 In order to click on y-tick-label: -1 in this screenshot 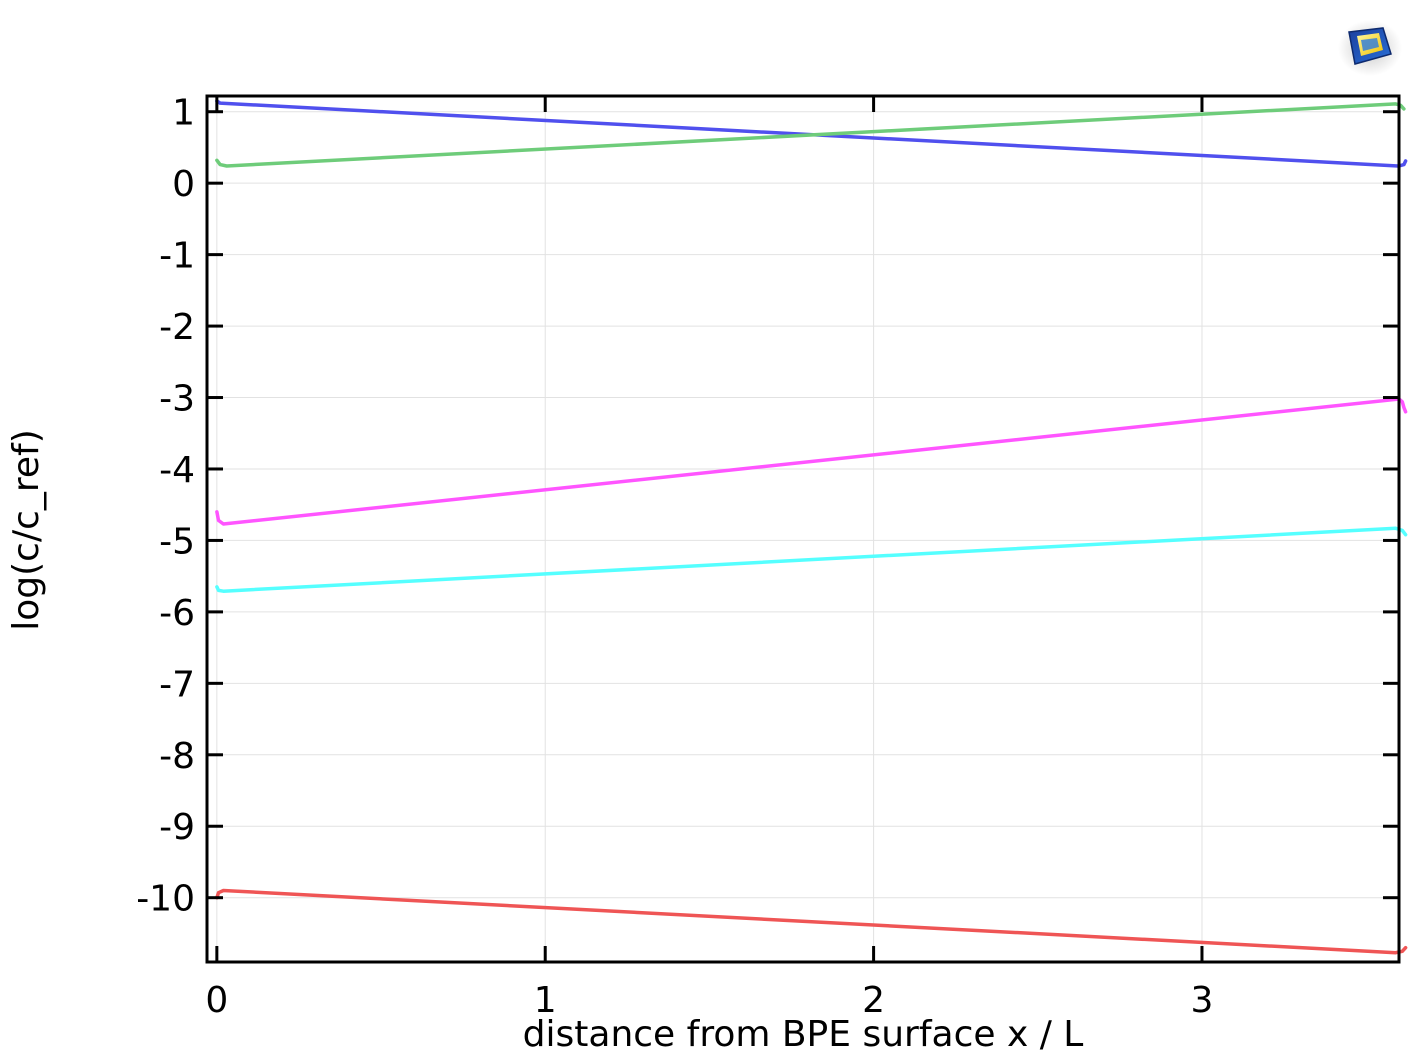, I will do `click(177, 256)`.